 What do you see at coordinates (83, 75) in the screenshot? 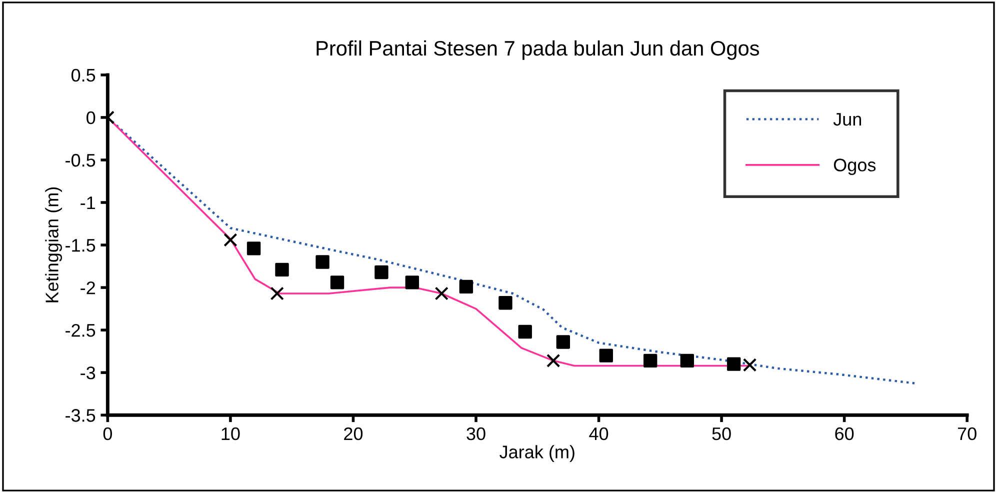
I see `y-tick-label: 0.5` at bounding box center [83, 75].